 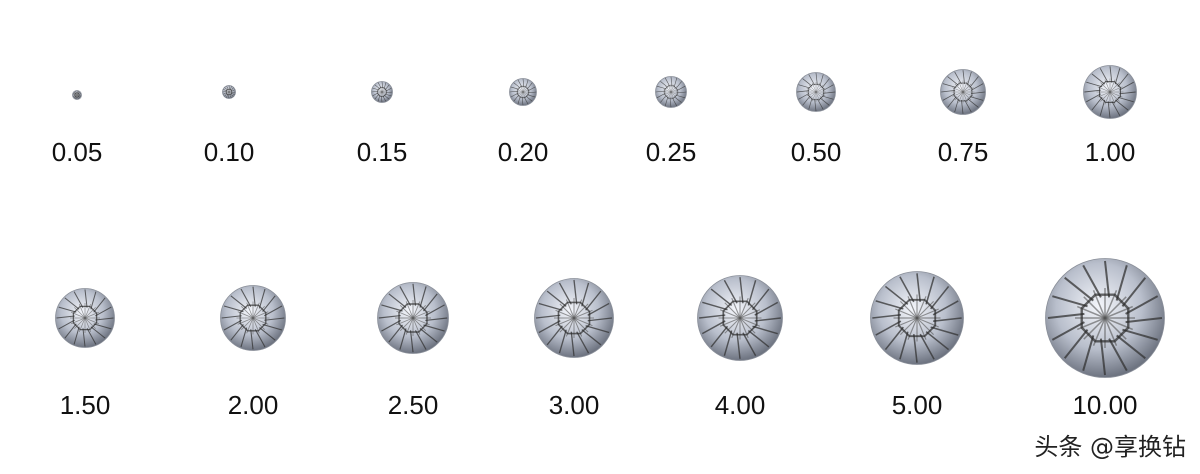 What do you see at coordinates (523, 152) in the screenshot?
I see `carat-label: 0.20` at bounding box center [523, 152].